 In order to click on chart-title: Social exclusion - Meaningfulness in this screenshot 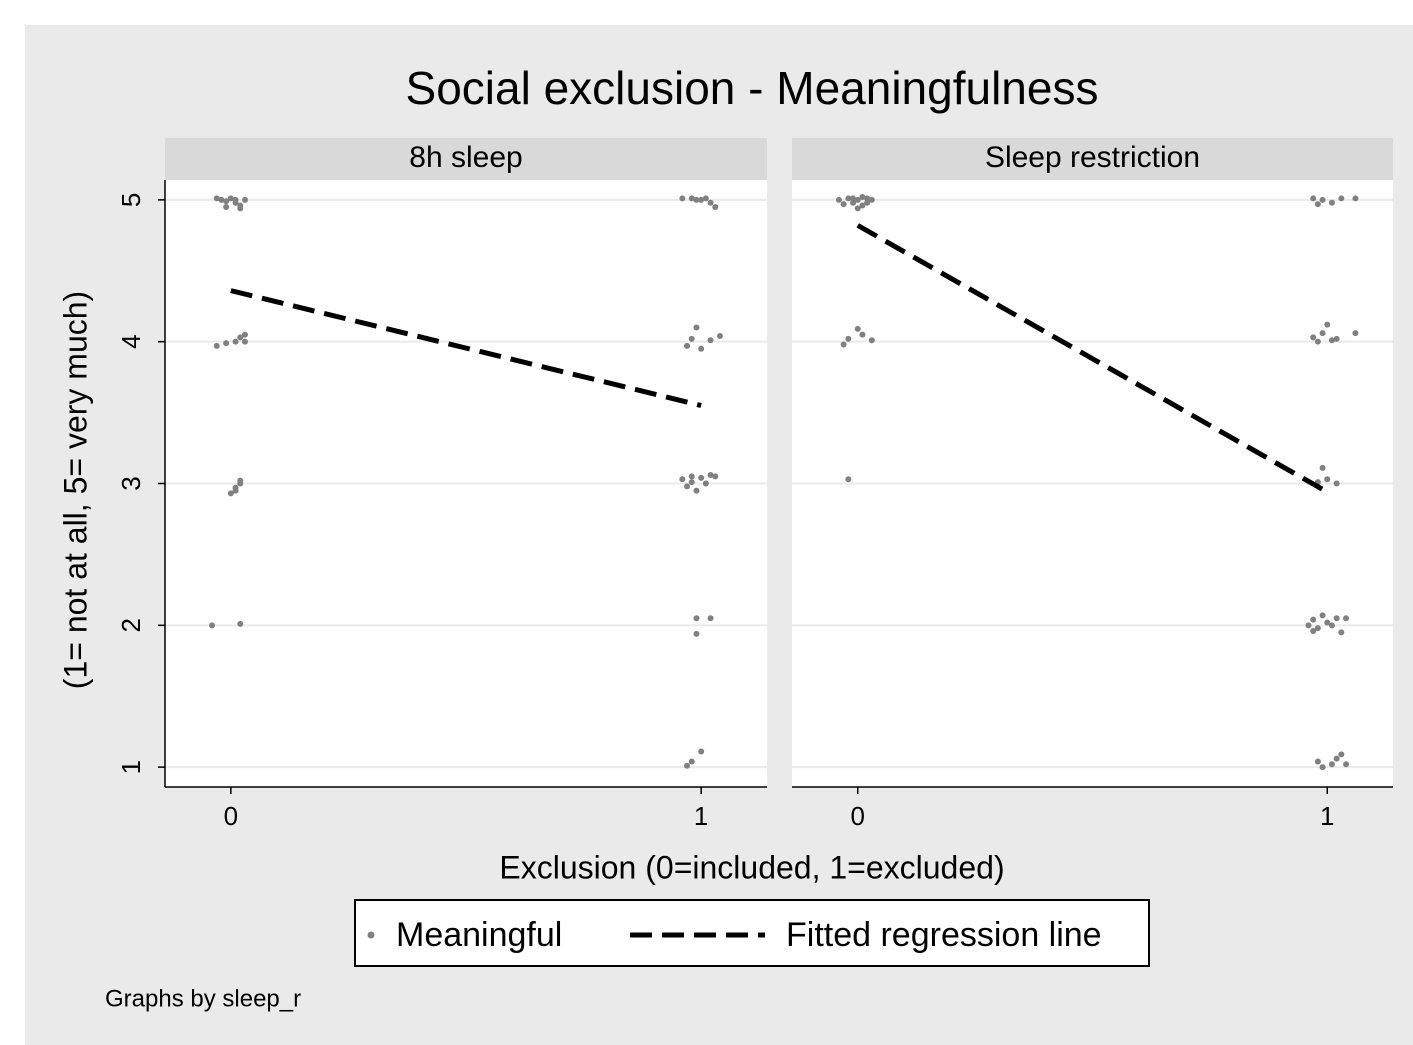, I will do `click(752, 88)`.